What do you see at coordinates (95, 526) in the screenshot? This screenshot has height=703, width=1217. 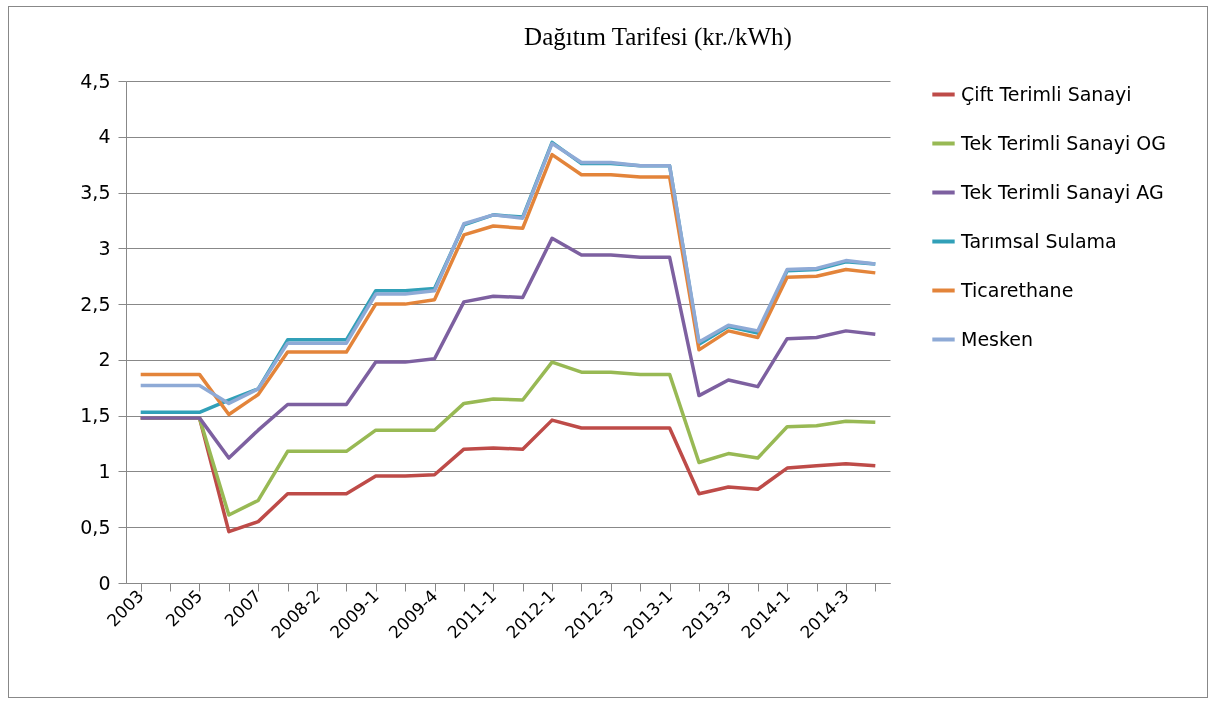 I see `y-tick-label: 0,5` at bounding box center [95, 526].